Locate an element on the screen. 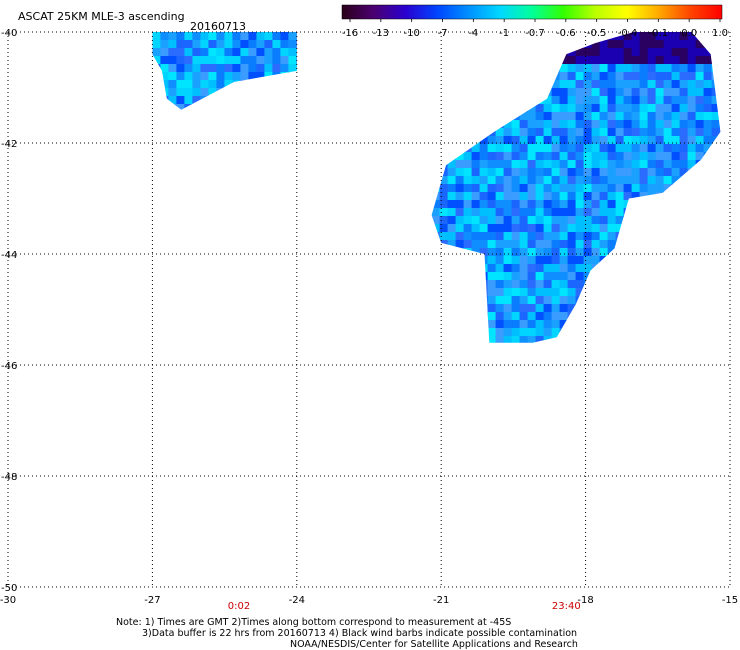 This screenshot has height=650, width=740. map-date: 20160713 is located at coordinates (218, 26).